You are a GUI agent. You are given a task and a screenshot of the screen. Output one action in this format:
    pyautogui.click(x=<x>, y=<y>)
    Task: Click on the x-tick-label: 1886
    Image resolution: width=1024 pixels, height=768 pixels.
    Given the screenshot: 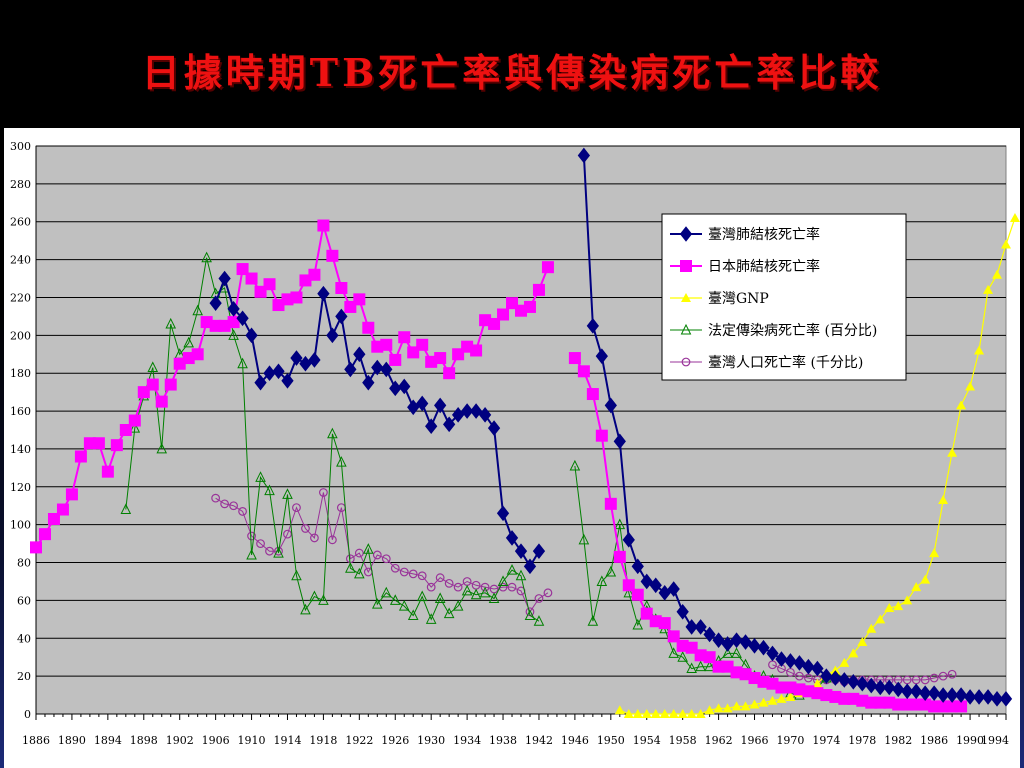 What is the action you would take?
    pyautogui.click(x=36, y=740)
    